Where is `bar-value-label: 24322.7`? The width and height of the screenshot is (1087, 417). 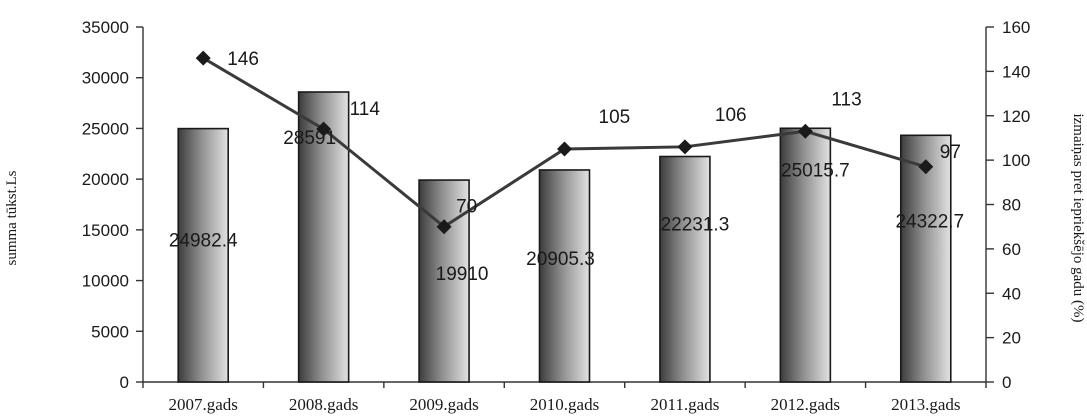
bar-value-label: 24322.7 is located at coordinates (929, 221).